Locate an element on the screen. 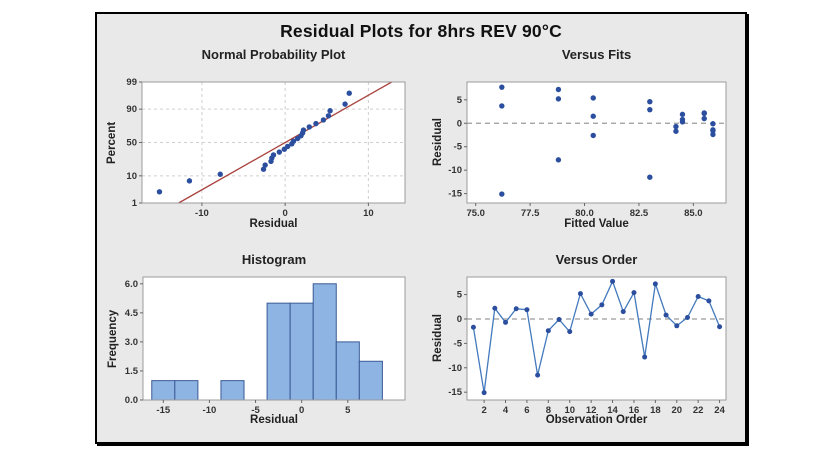 The height and width of the screenshot is (460, 838). chart-npp: -10 0 10 1 10 50 90 99 is located at coordinates (266, 148).